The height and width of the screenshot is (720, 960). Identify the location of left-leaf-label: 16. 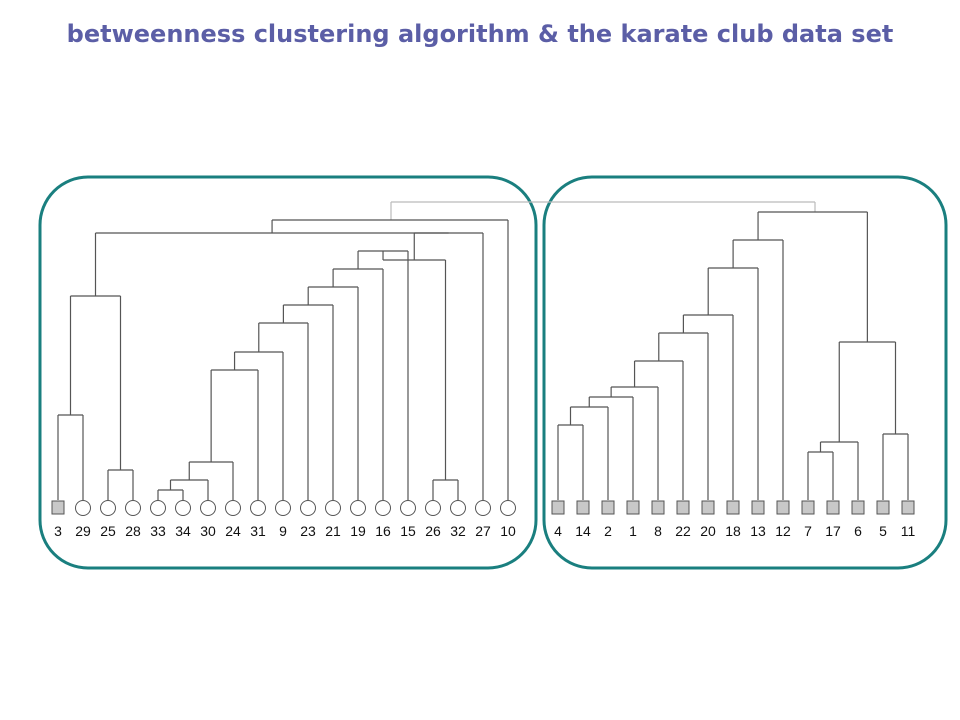
(383, 531).